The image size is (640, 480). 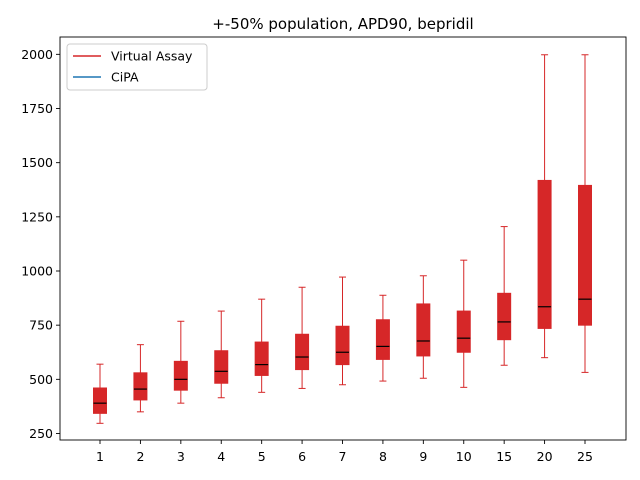 I want to click on y-tick-label: 1000, so click(x=37, y=271).